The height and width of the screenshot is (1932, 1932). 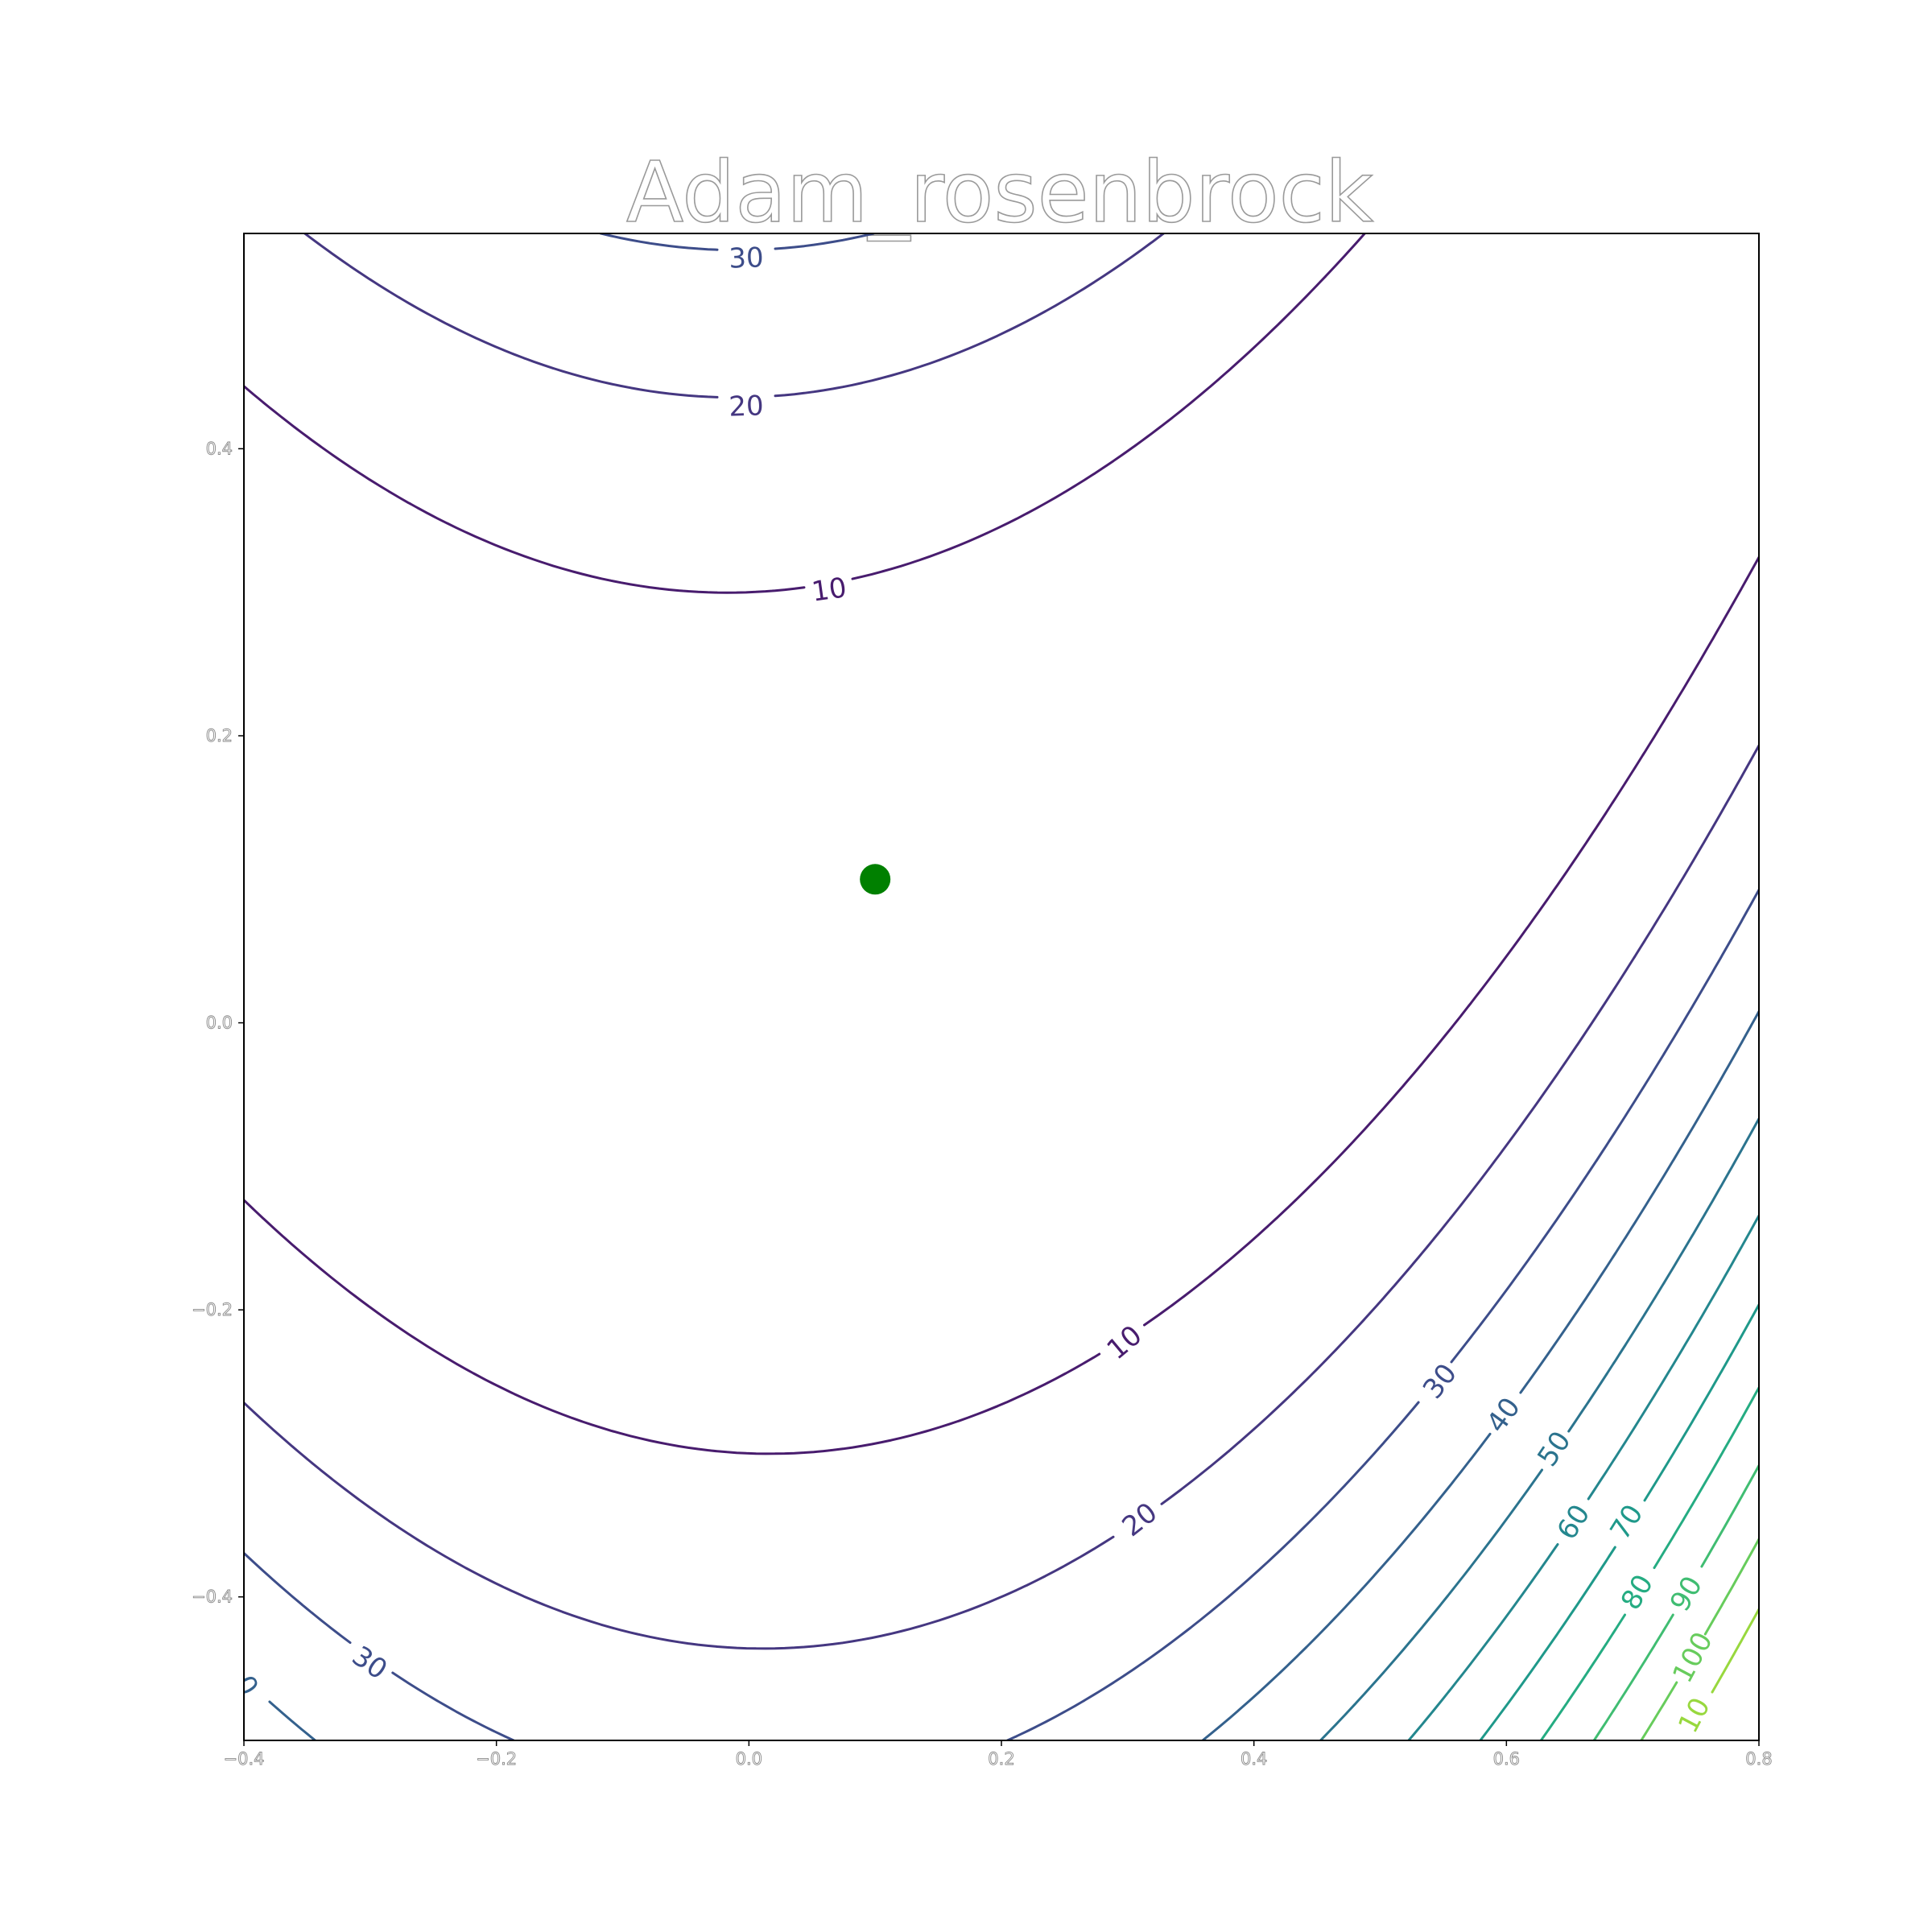 I want to click on contour-label: 100, so click(x=1692, y=1657).